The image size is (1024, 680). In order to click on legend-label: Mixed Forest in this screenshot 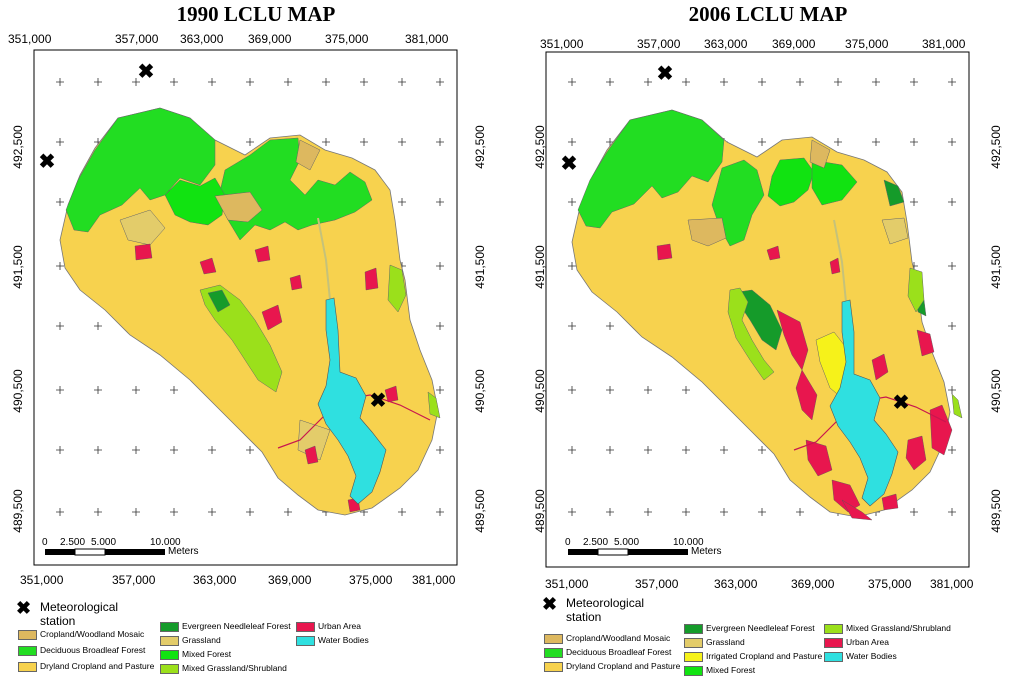, I will do `click(731, 670)`.